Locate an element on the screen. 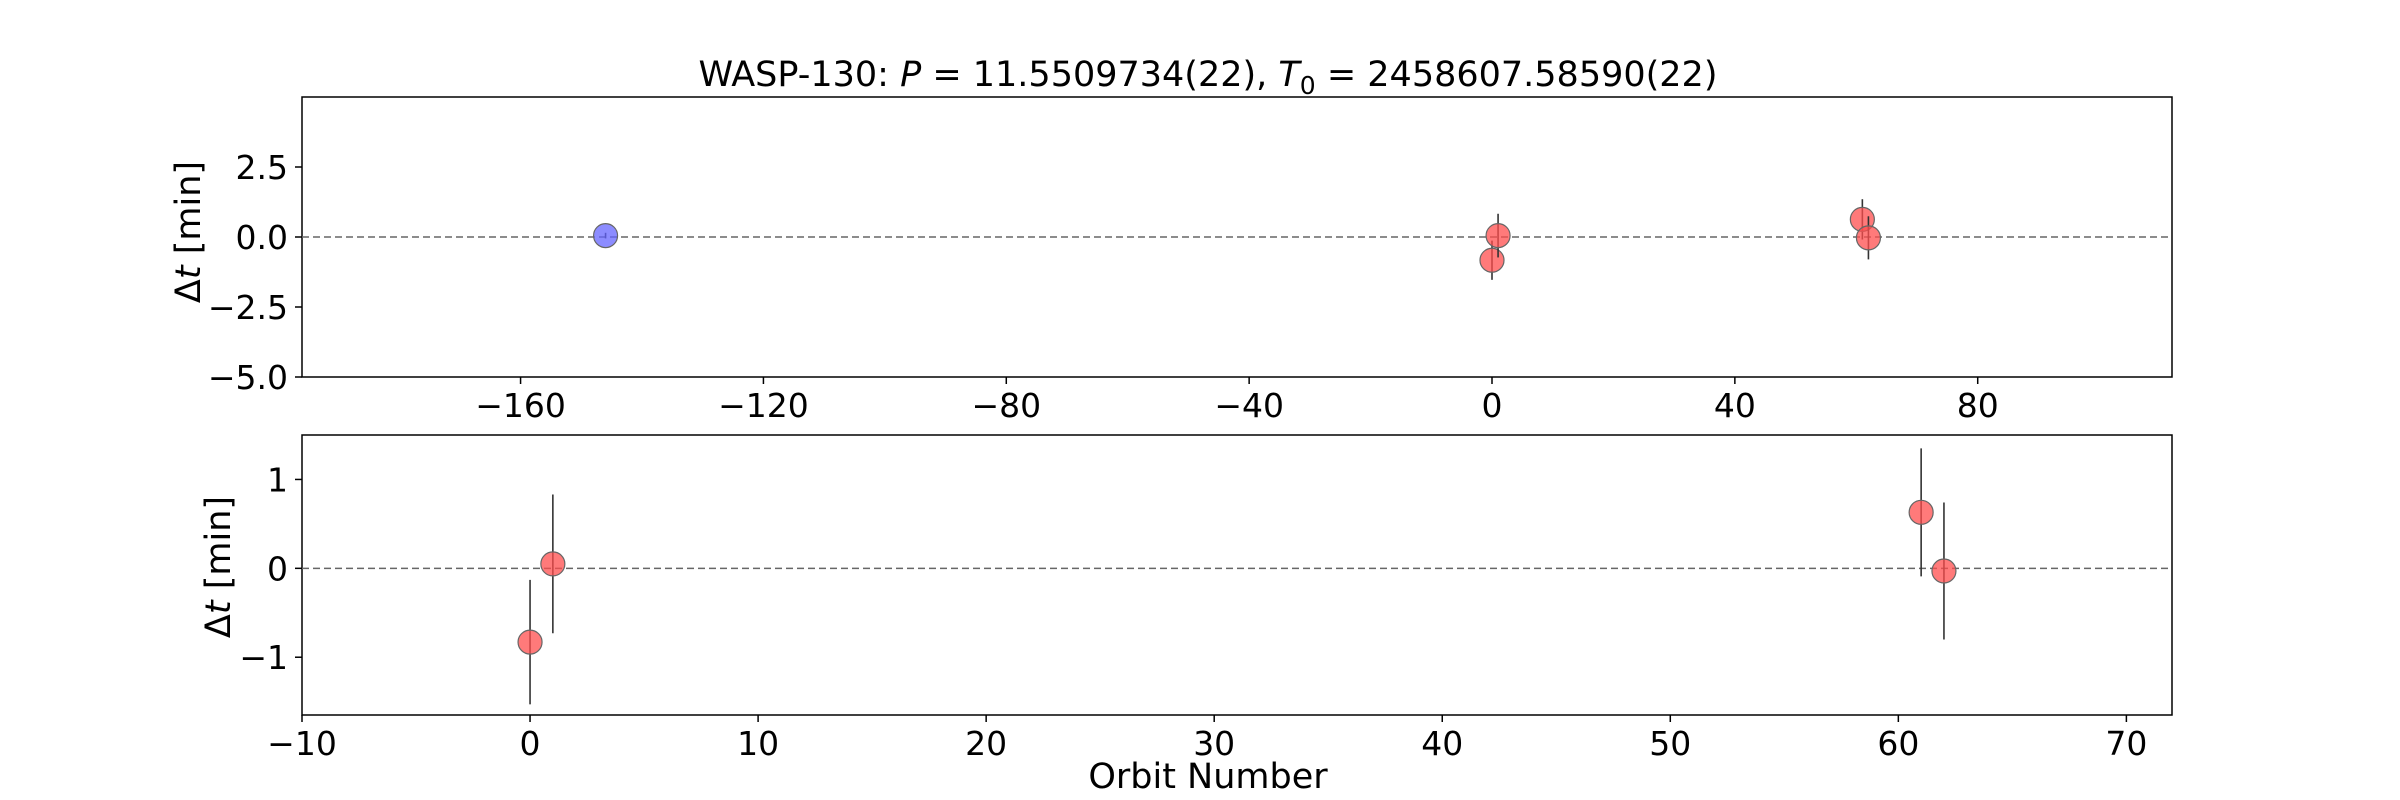 Image resolution: width=2400 pixels, height=800 pixels. bottom-x-axis-label: Orbit Number is located at coordinates (1208, 777).